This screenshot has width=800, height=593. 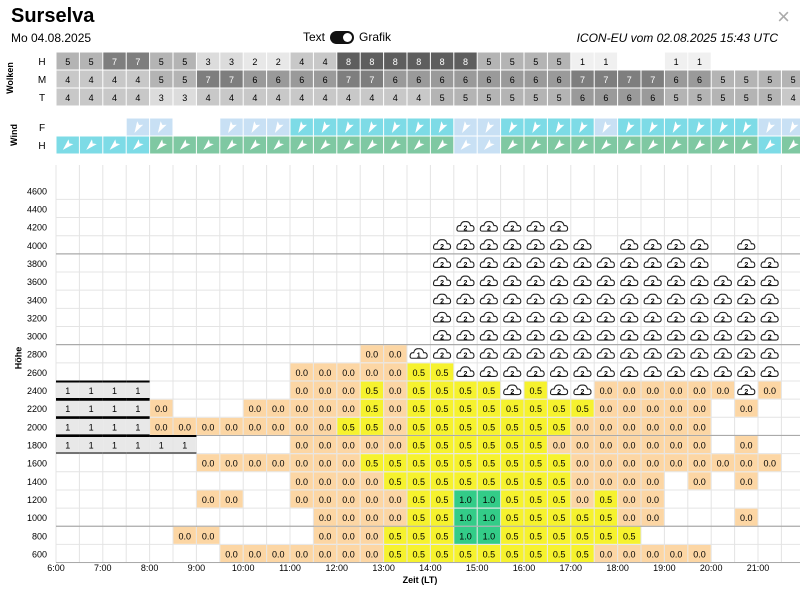 What do you see at coordinates (314, 37) in the screenshot?
I see `toggle-text-label: Text` at bounding box center [314, 37].